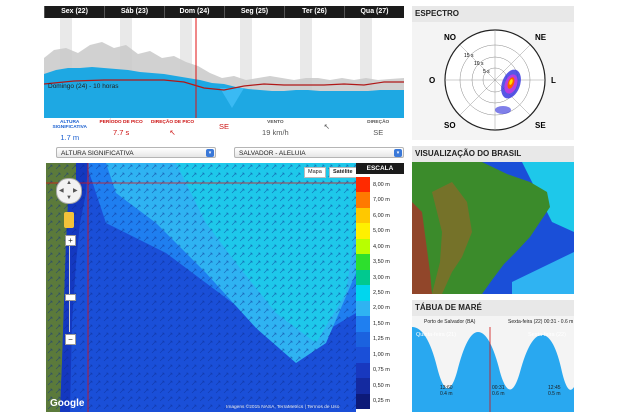  What do you see at coordinates (275, 132) in the screenshot?
I see `stat-value: 19 km/h` at bounding box center [275, 132].